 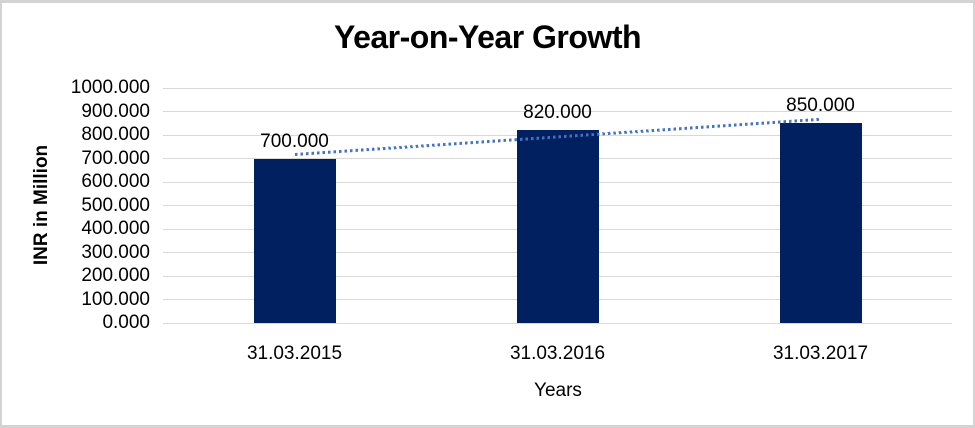 What do you see at coordinates (115, 134) in the screenshot?
I see `y-tick-label: 800.000` at bounding box center [115, 134].